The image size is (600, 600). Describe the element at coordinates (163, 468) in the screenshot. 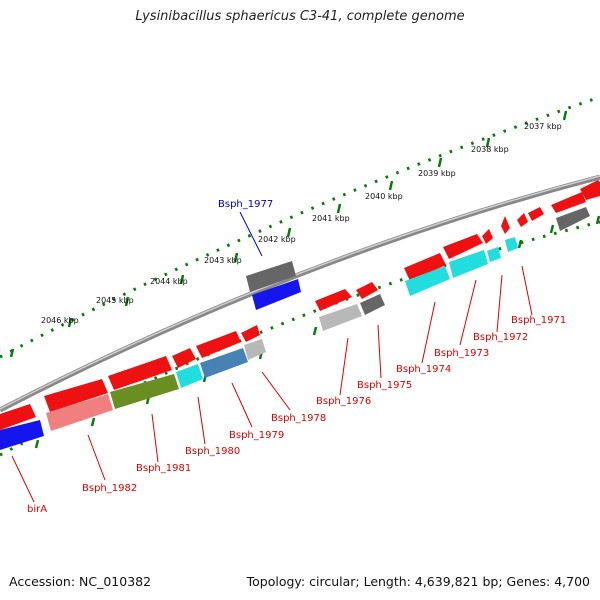

I see `gene-label-bsph-1981: Bsph_1981` at that location.